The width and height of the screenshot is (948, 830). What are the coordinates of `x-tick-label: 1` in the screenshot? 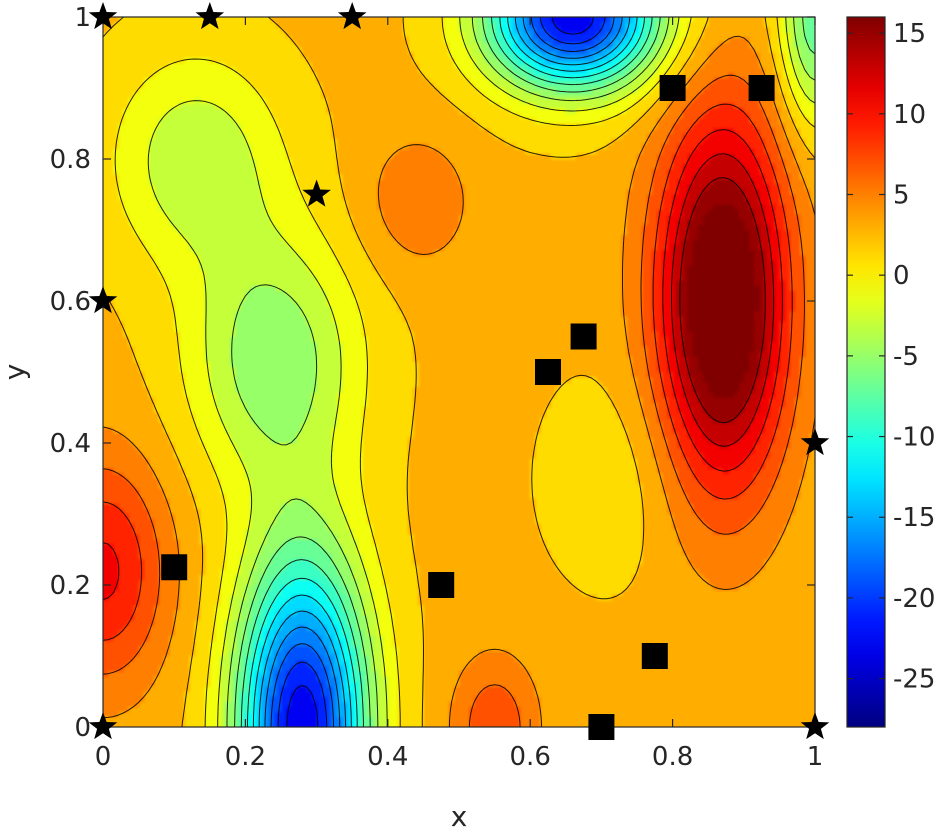 It's located at (815, 757).